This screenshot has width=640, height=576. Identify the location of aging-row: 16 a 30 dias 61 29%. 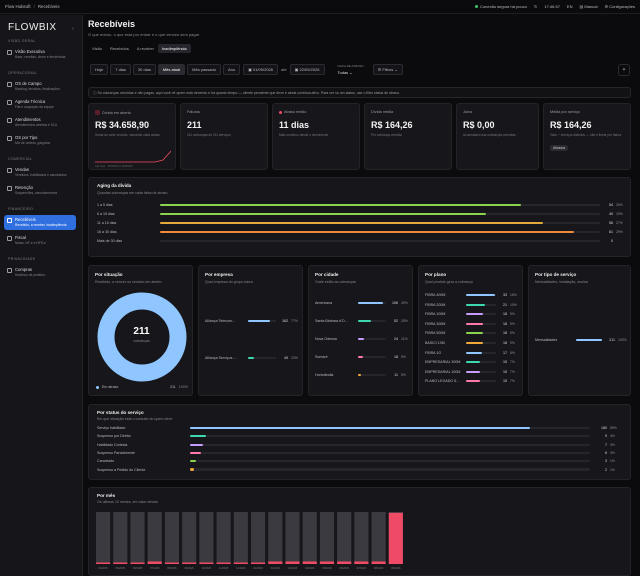
(362, 232).